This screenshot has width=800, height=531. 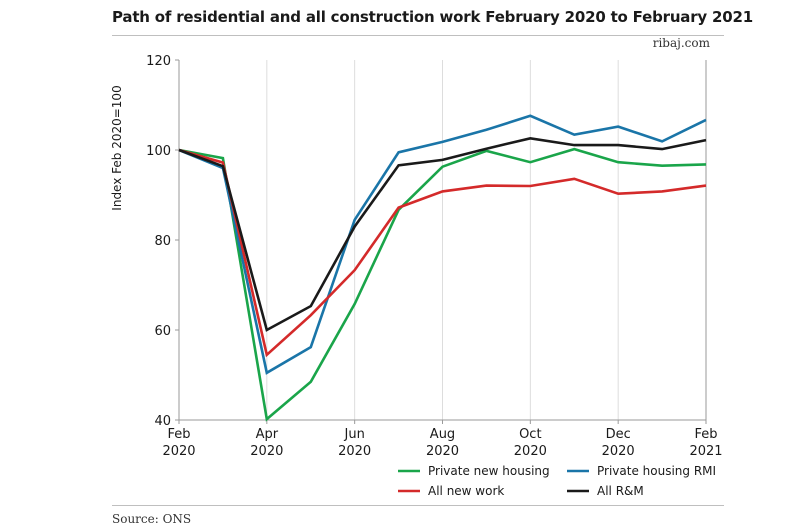 I want to click on legend-label: All new work, so click(x=466, y=491).